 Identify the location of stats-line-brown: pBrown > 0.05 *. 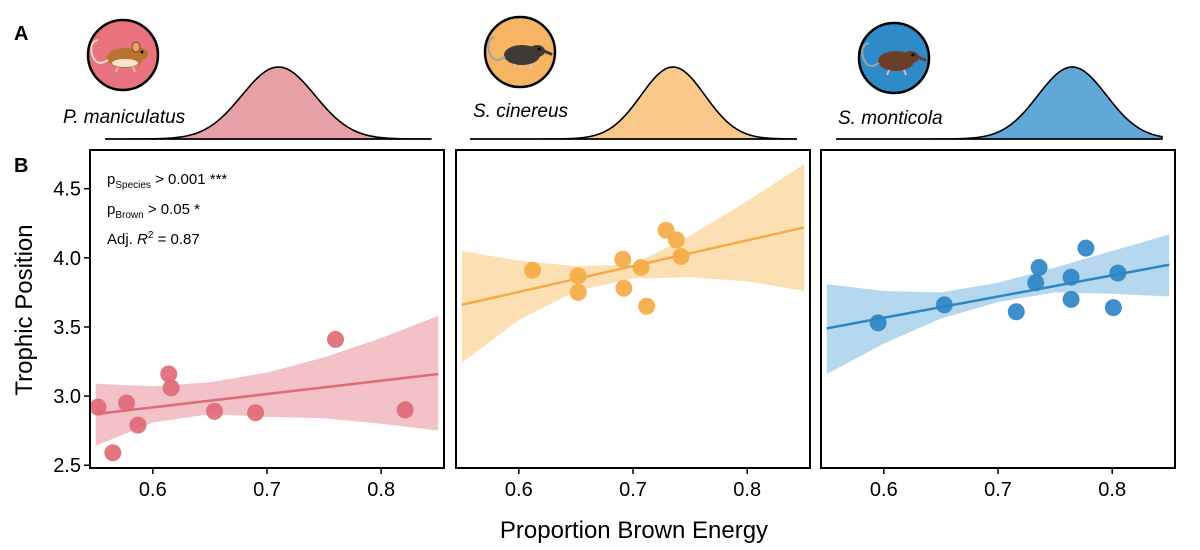
(153, 211).